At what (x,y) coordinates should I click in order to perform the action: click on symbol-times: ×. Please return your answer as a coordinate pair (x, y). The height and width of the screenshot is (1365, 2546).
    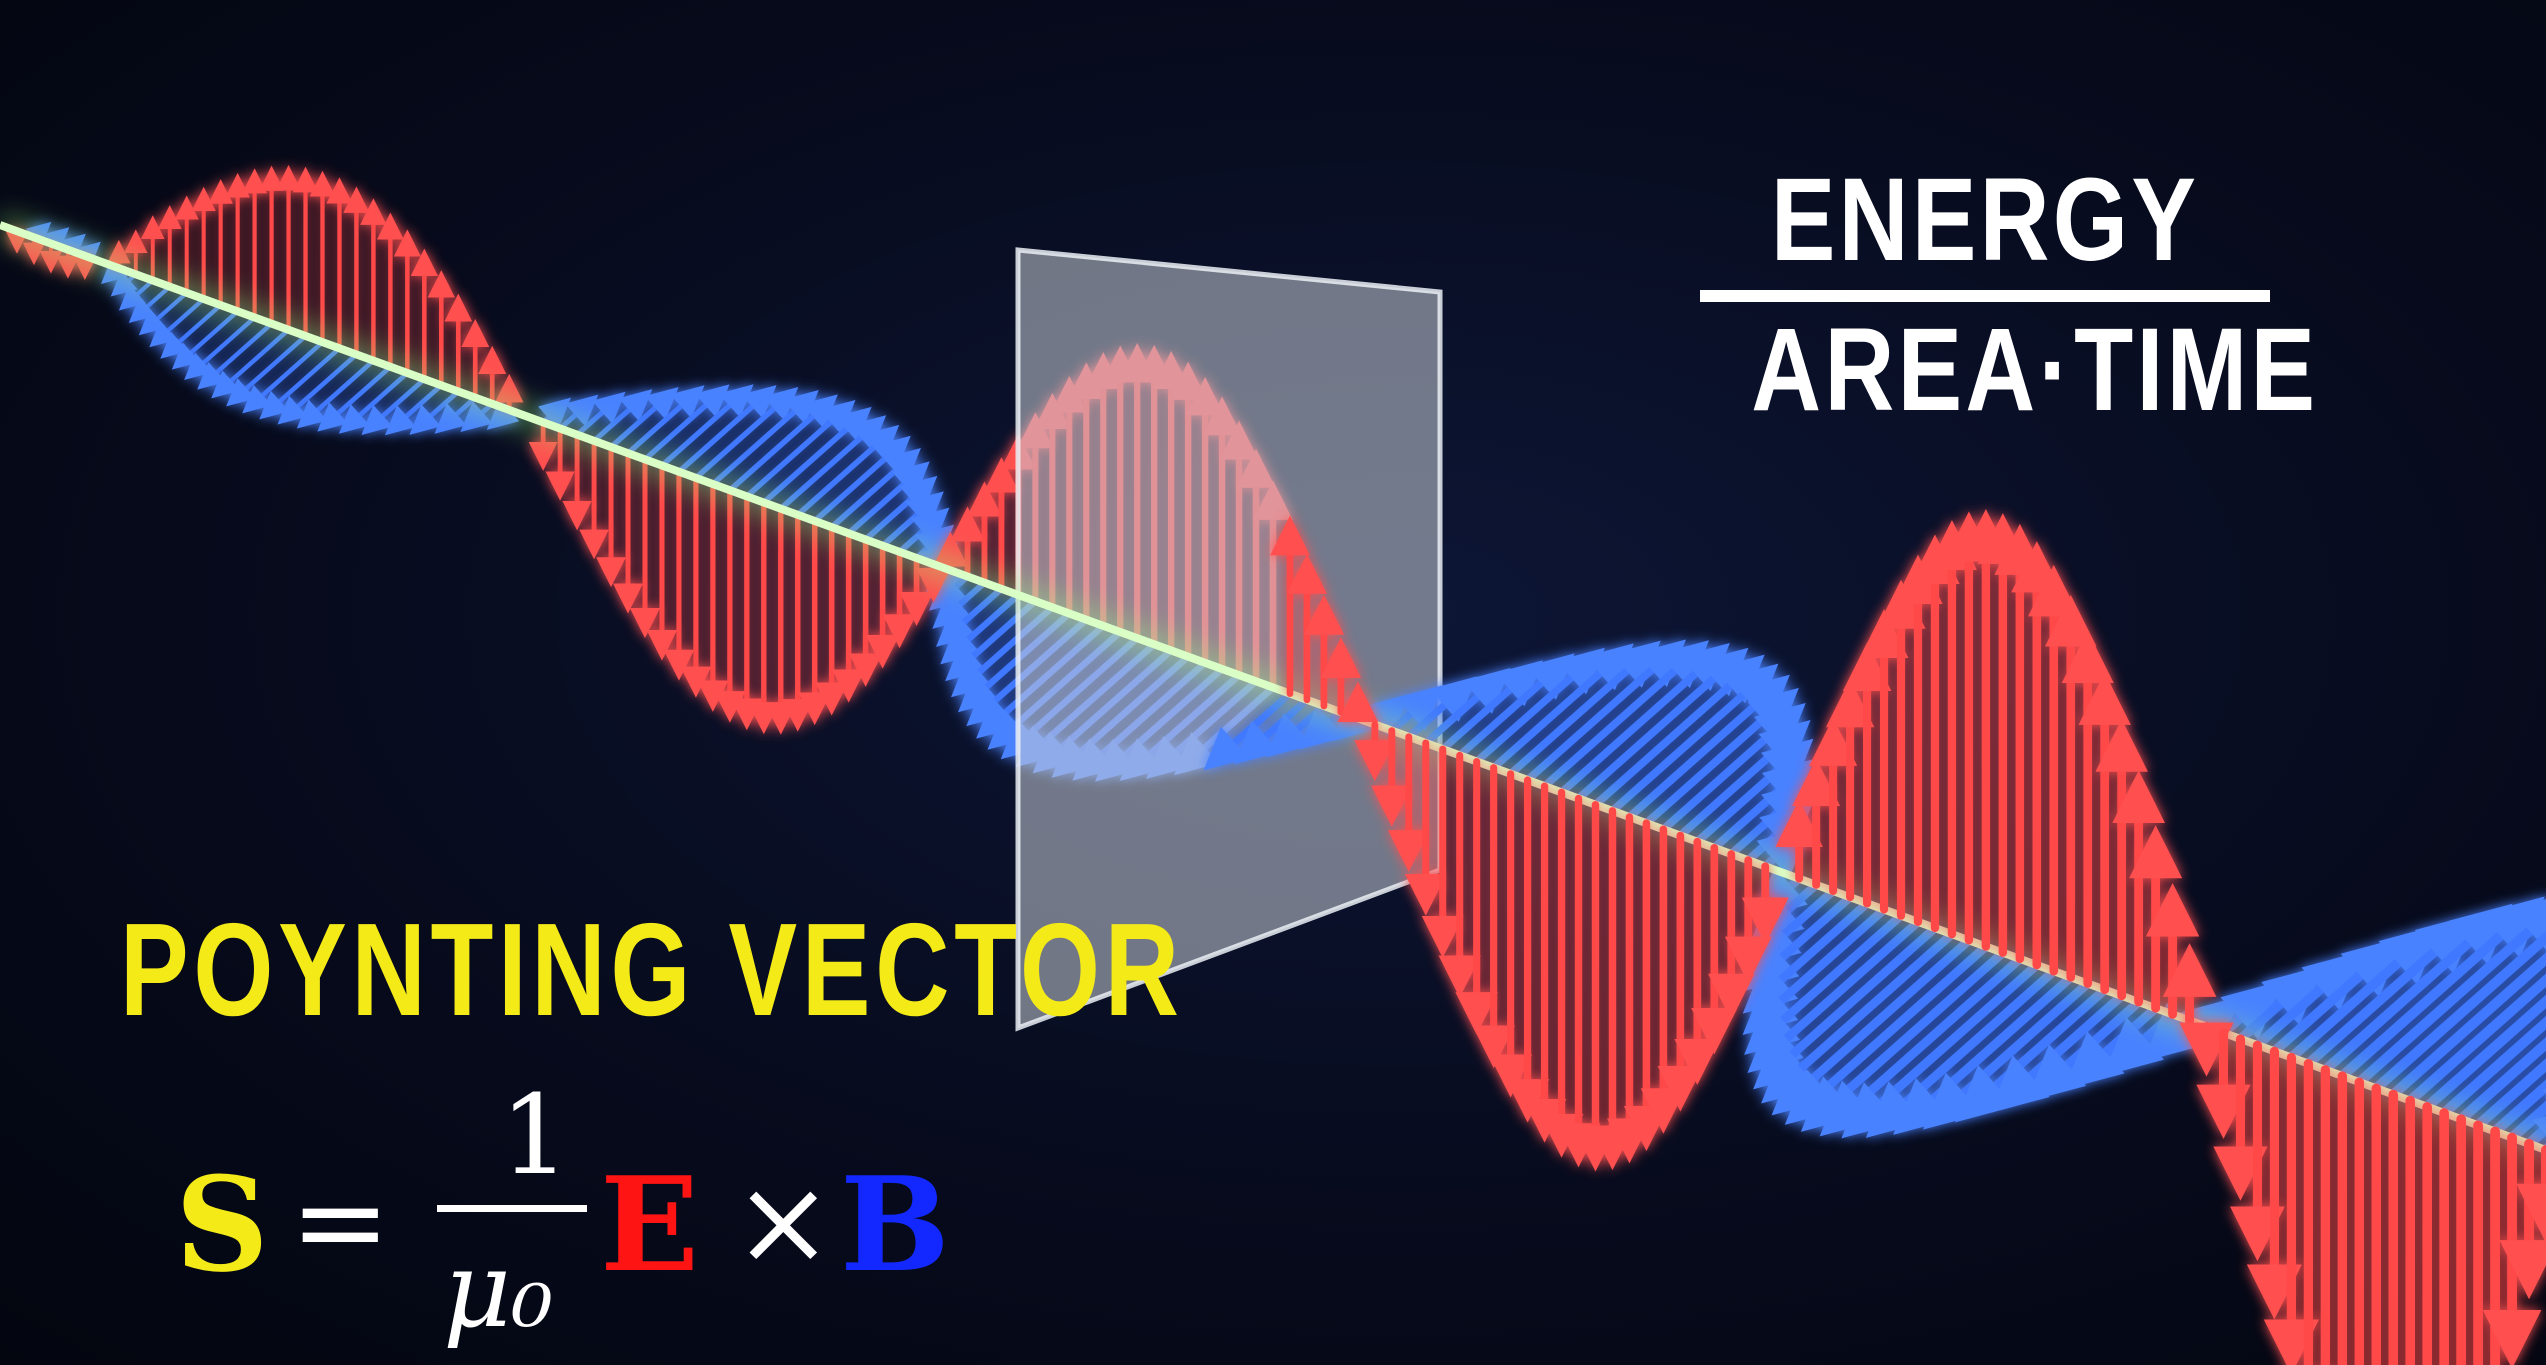
    Looking at the image, I should click on (783, 1222).